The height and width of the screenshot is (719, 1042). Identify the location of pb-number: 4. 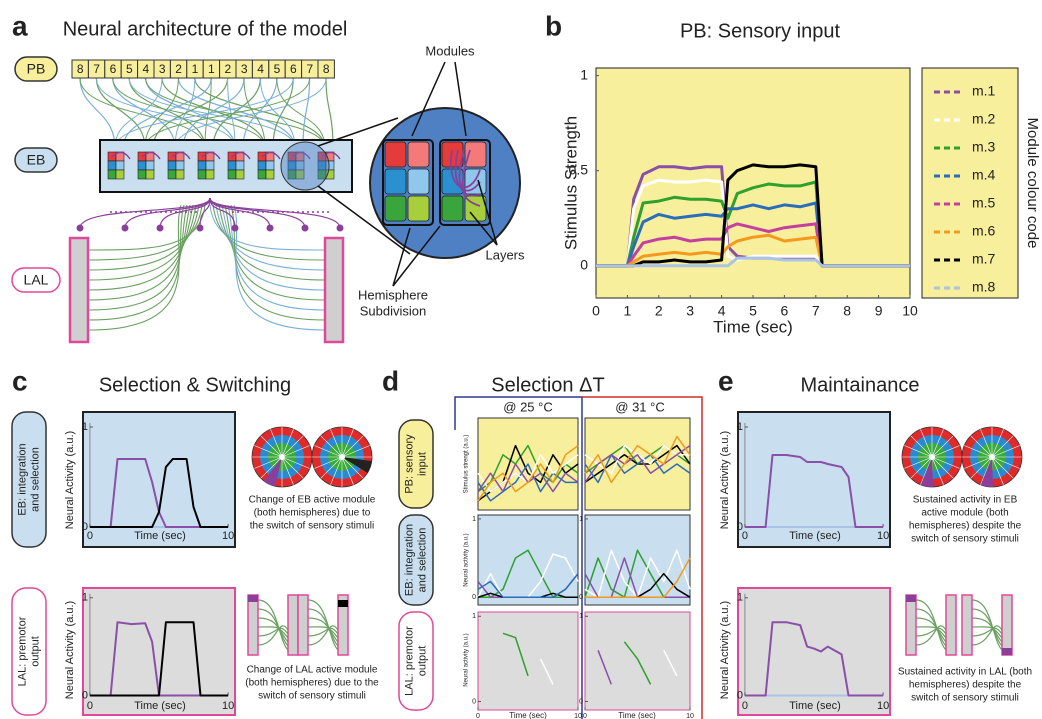
(145, 69).